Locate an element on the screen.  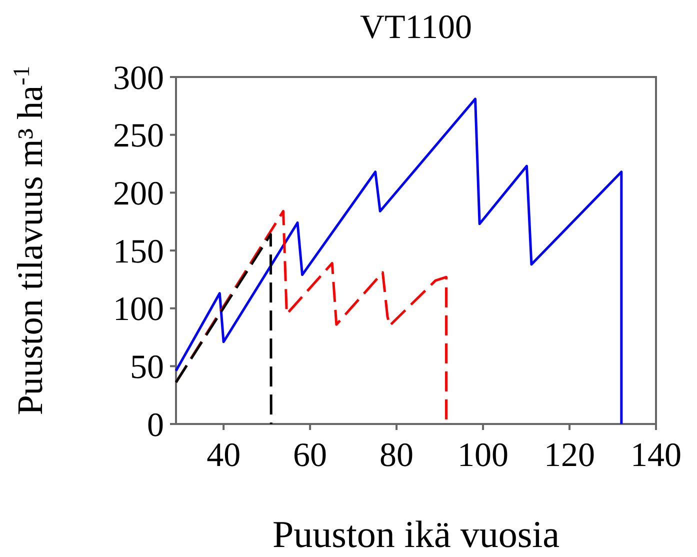
y-tick-label: 150 is located at coordinates (138, 251).